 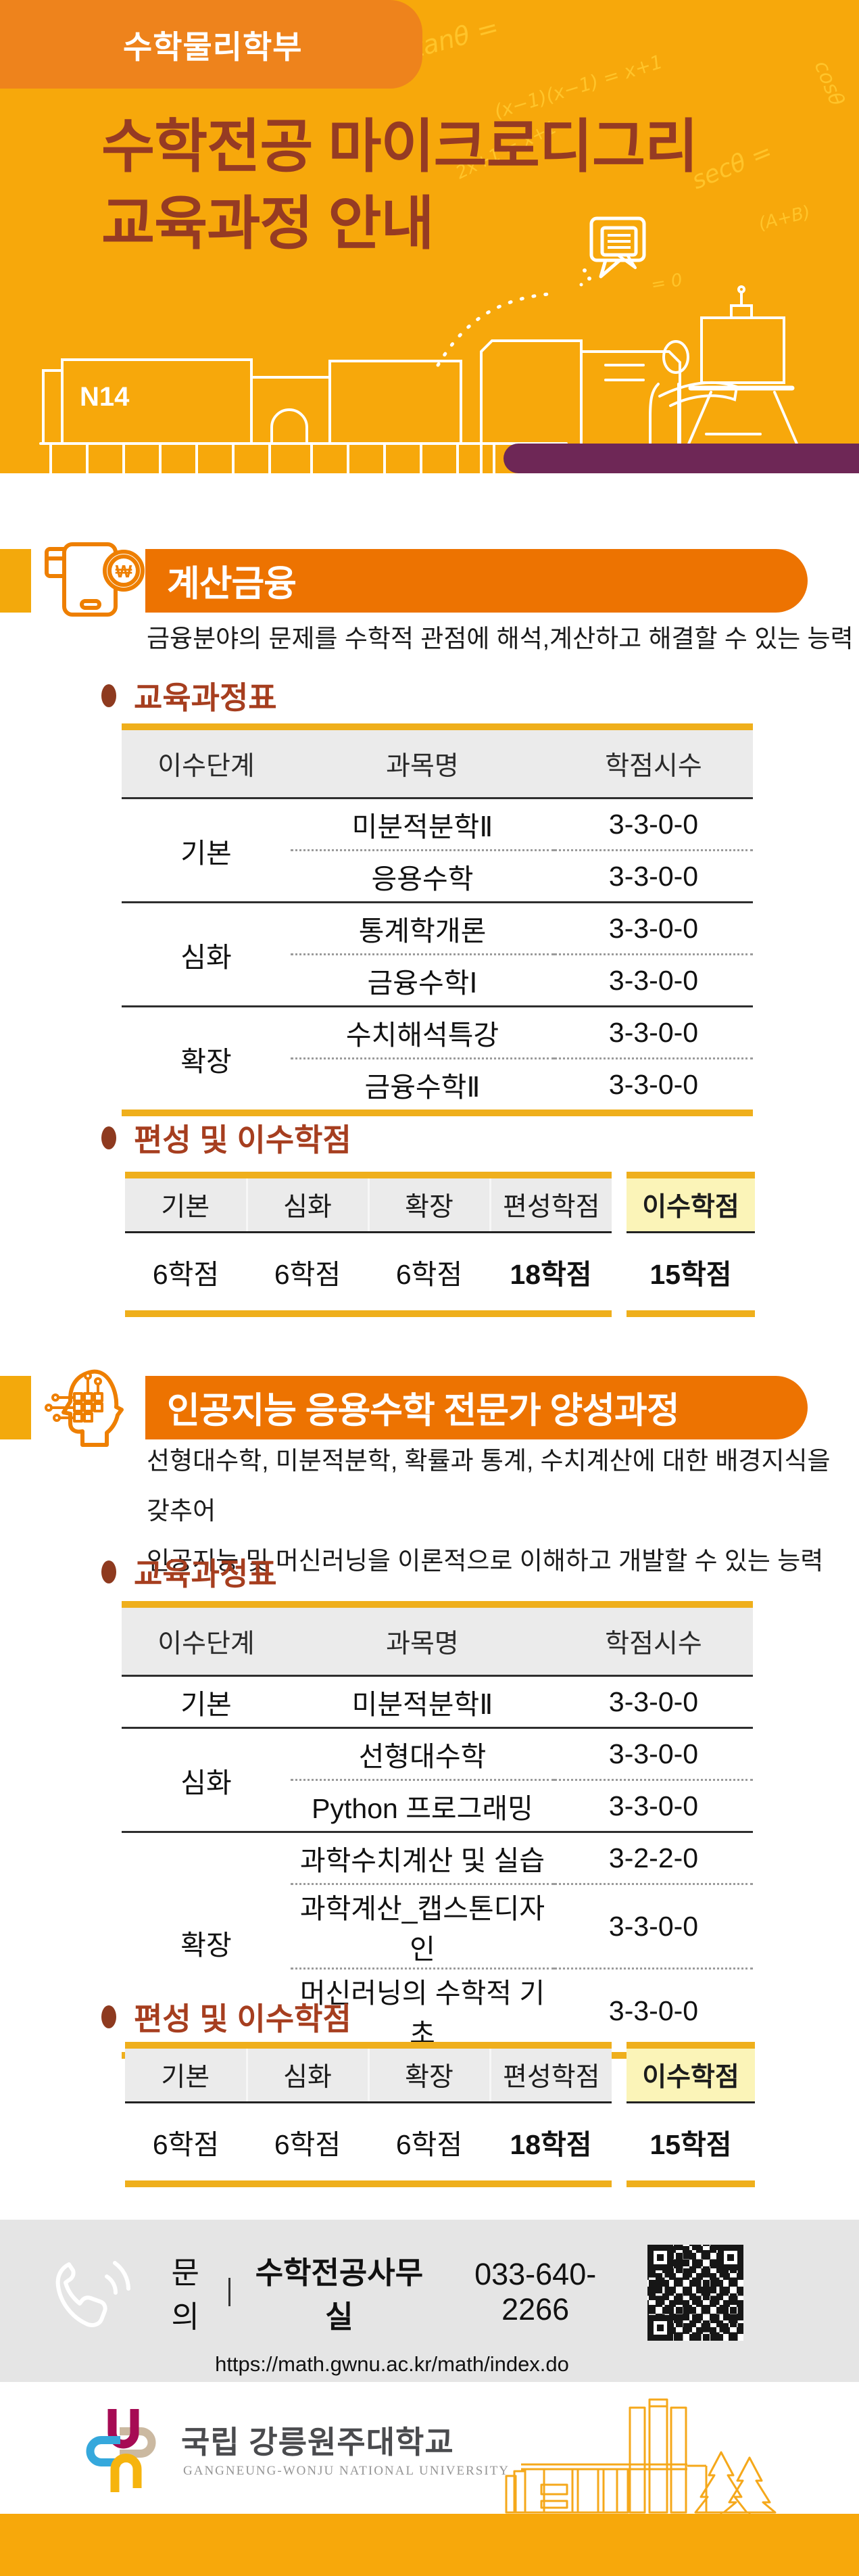 I want to click on credits-cell: 3-2-2-0, so click(x=653, y=1857).